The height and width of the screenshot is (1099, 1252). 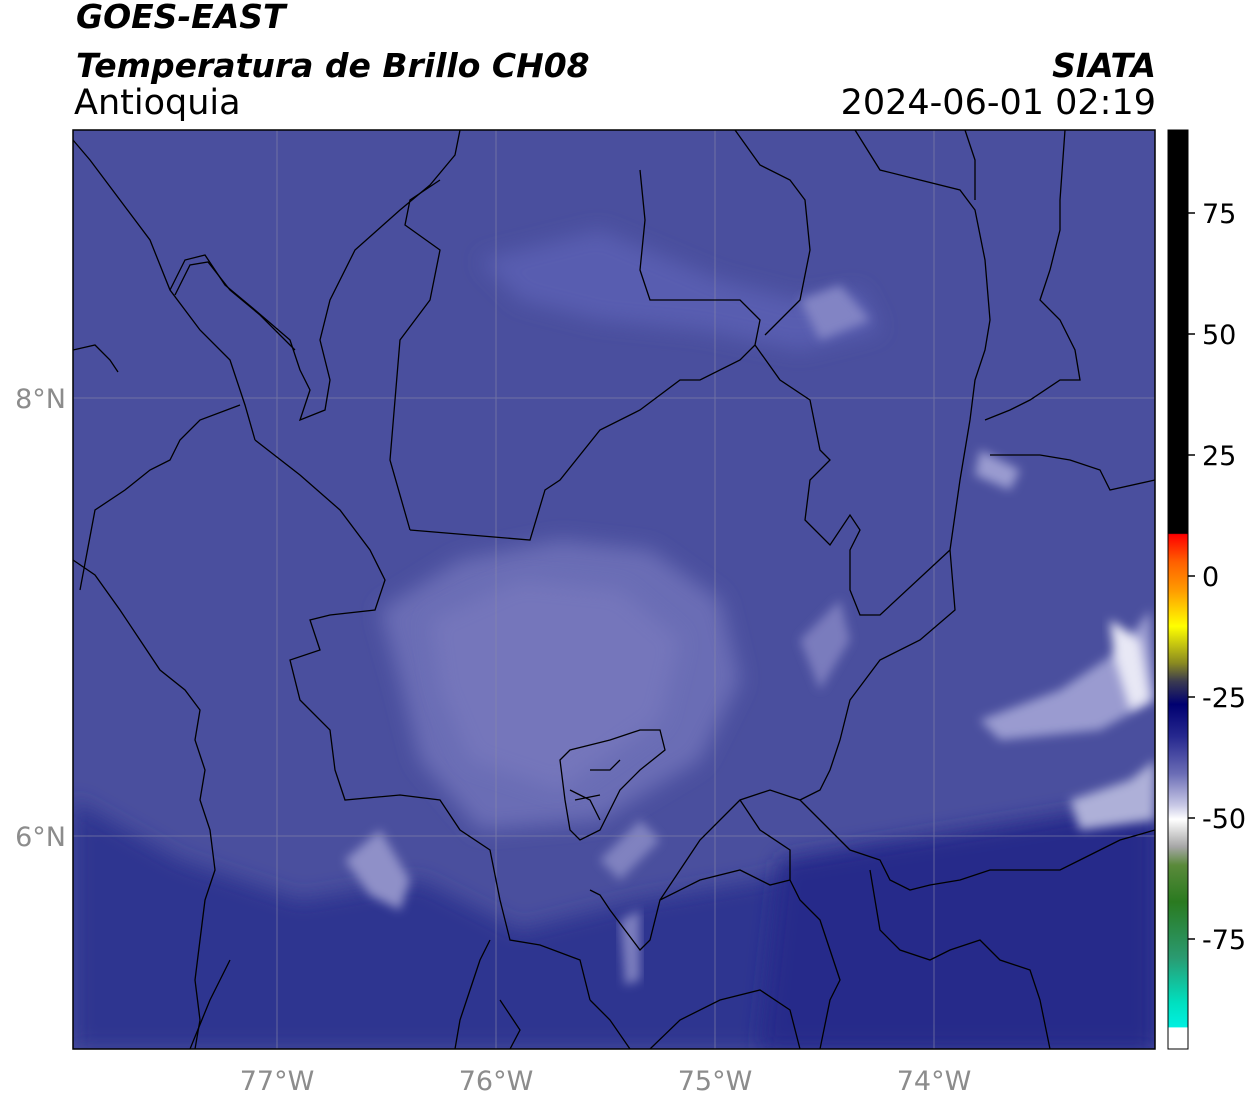 What do you see at coordinates (496, 1081) in the screenshot?
I see `lon-tick-76w: 76°W` at bounding box center [496, 1081].